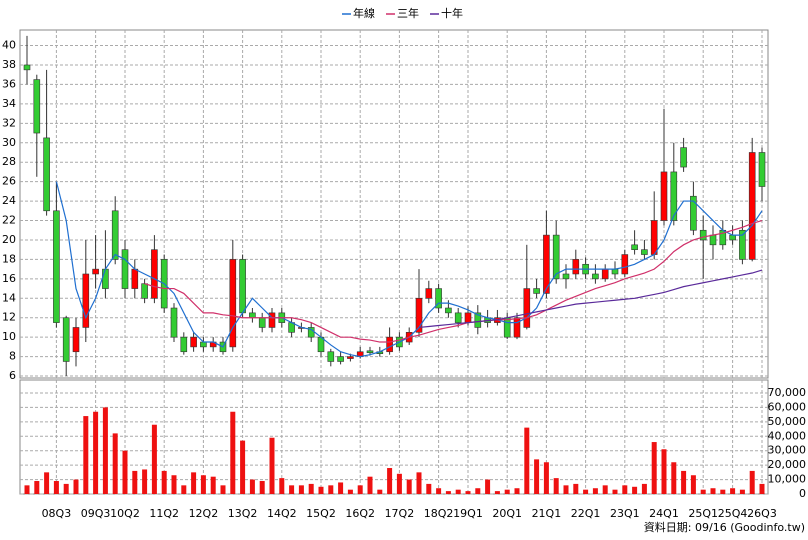 The image size is (808, 540). Describe the element at coordinates (762, 513) in the screenshot. I see `x-tick-label: 26Q3` at that location.